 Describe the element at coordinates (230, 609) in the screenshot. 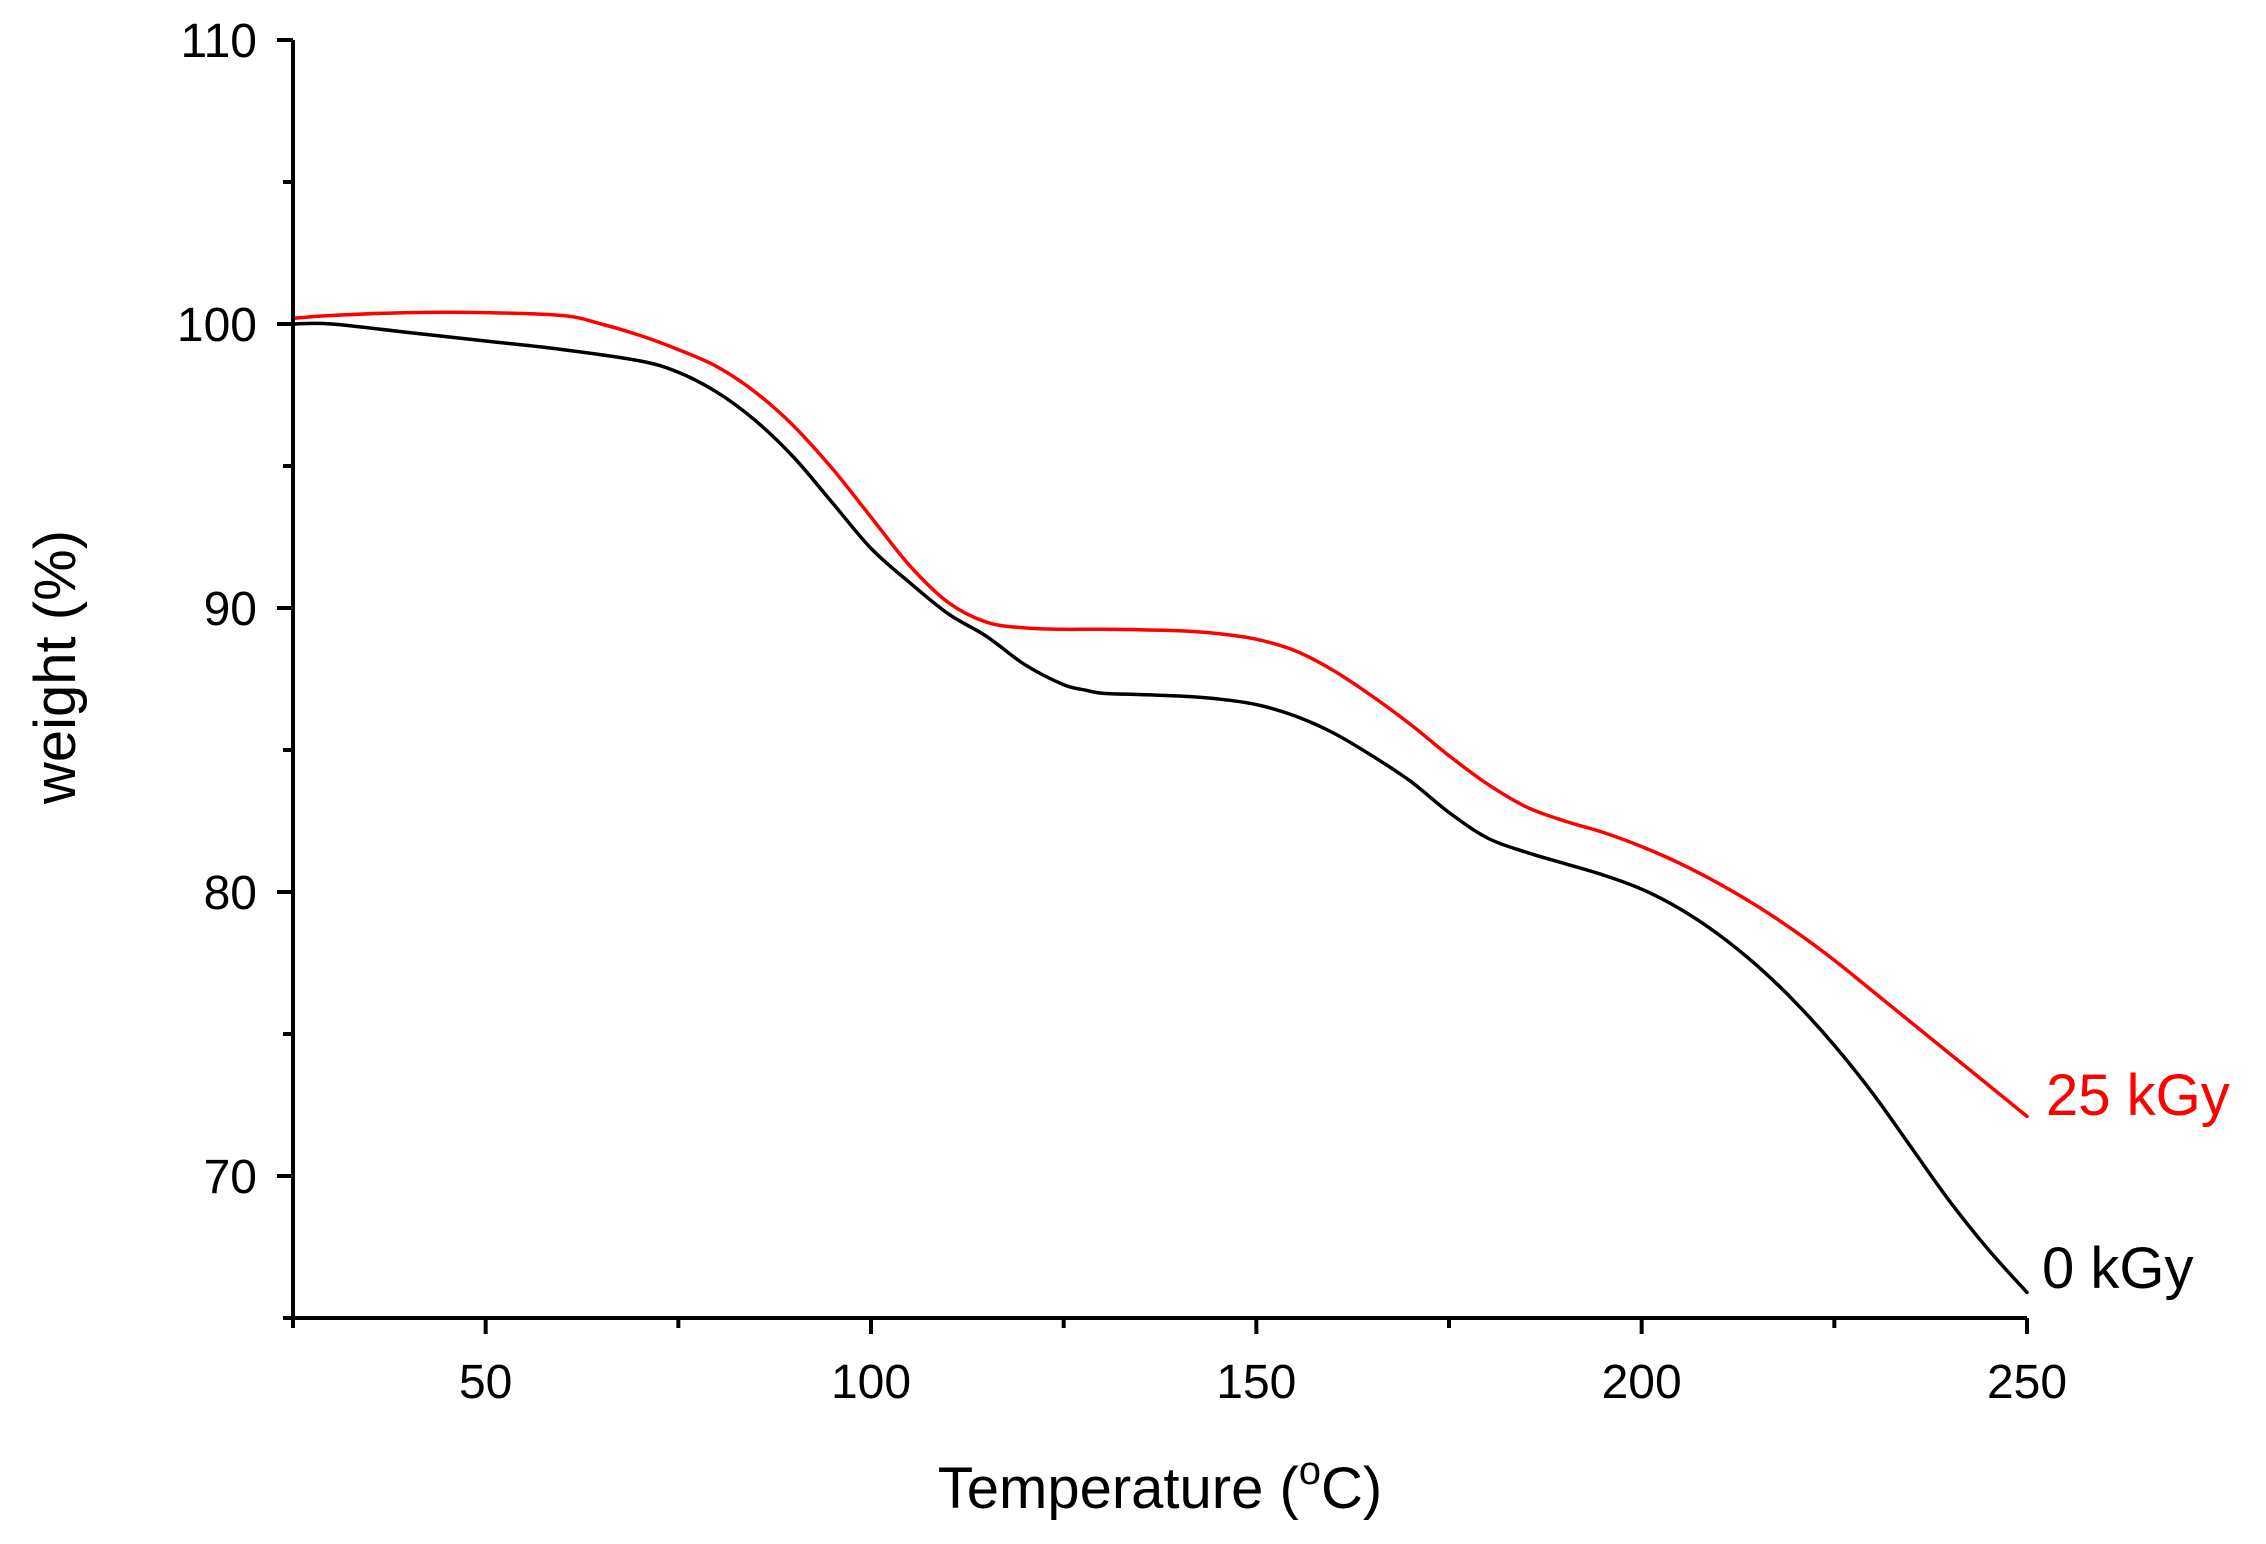

I see `y-tick-label: 90` at that location.